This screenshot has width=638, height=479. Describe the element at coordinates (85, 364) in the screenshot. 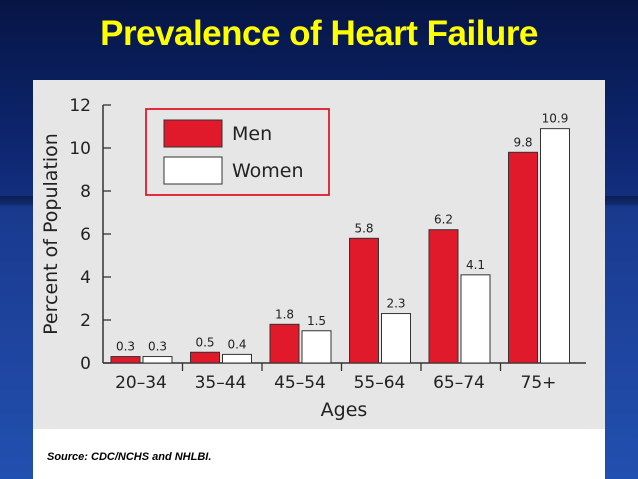

I see `y-tick-label: 0` at that location.